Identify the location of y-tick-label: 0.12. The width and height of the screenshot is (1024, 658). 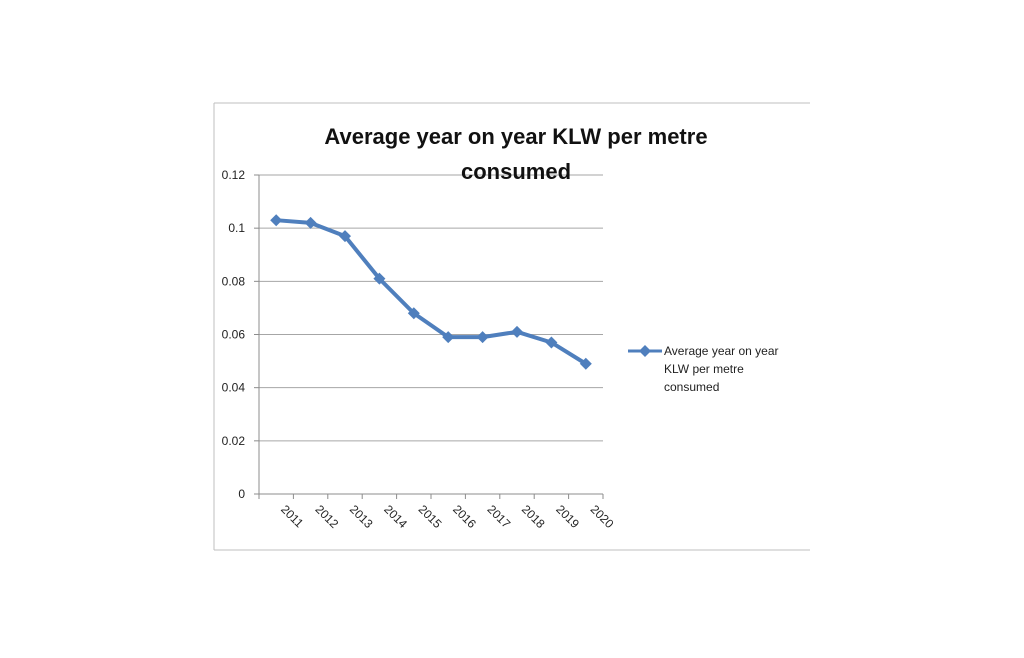
(234, 175).